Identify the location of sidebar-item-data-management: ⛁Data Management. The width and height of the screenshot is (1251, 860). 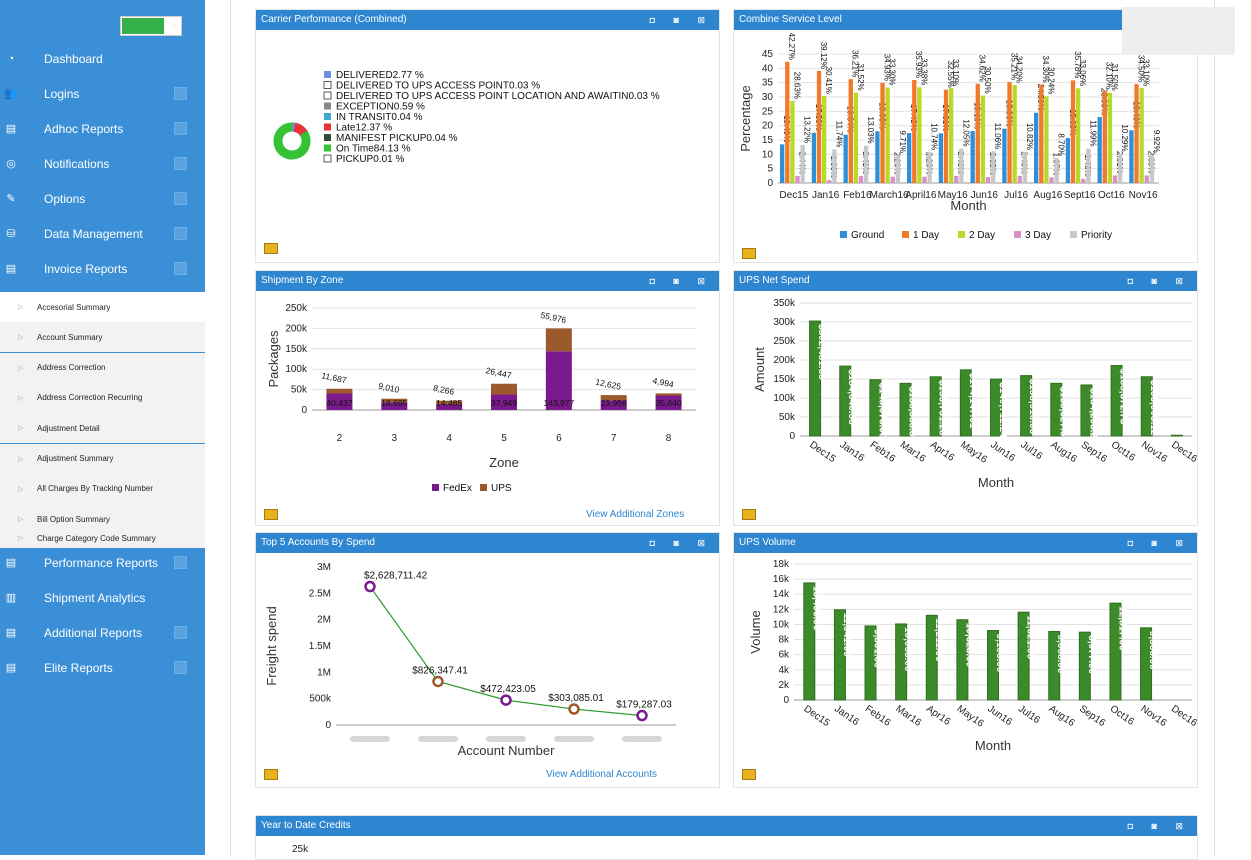
(102, 233).